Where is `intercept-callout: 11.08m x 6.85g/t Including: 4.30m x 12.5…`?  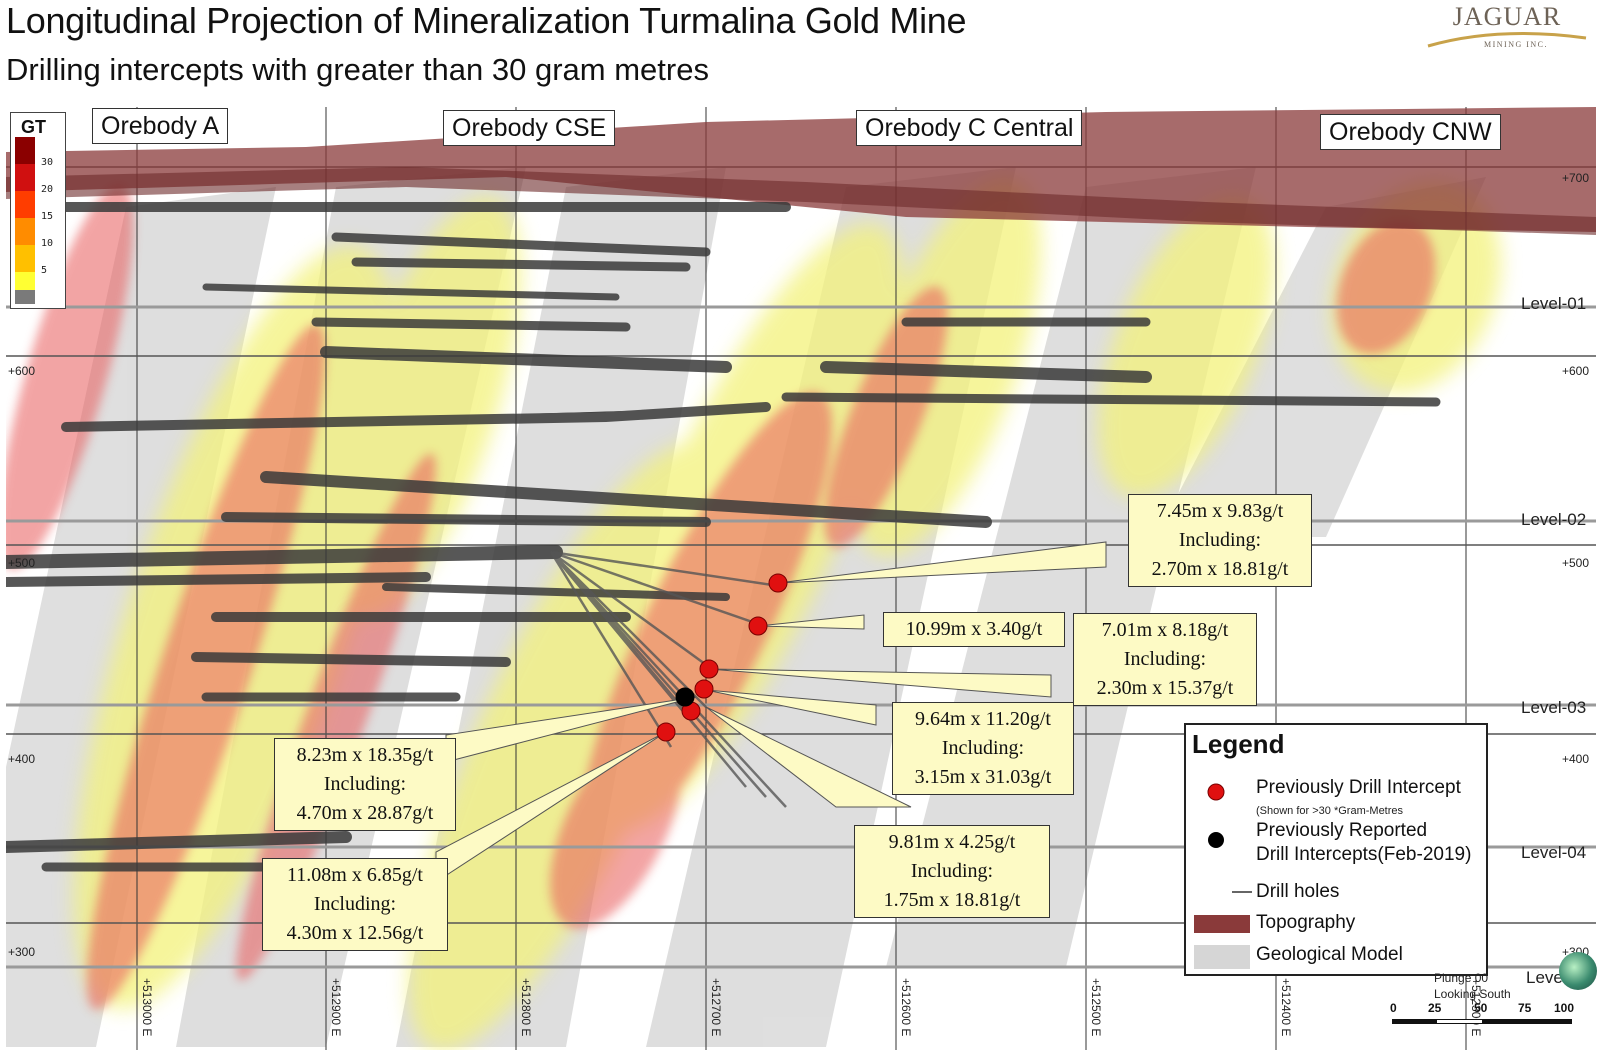 intercept-callout: 11.08m x 6.85g/t Including: 4.30m x 12.5… is located at coordinates (355, 904).